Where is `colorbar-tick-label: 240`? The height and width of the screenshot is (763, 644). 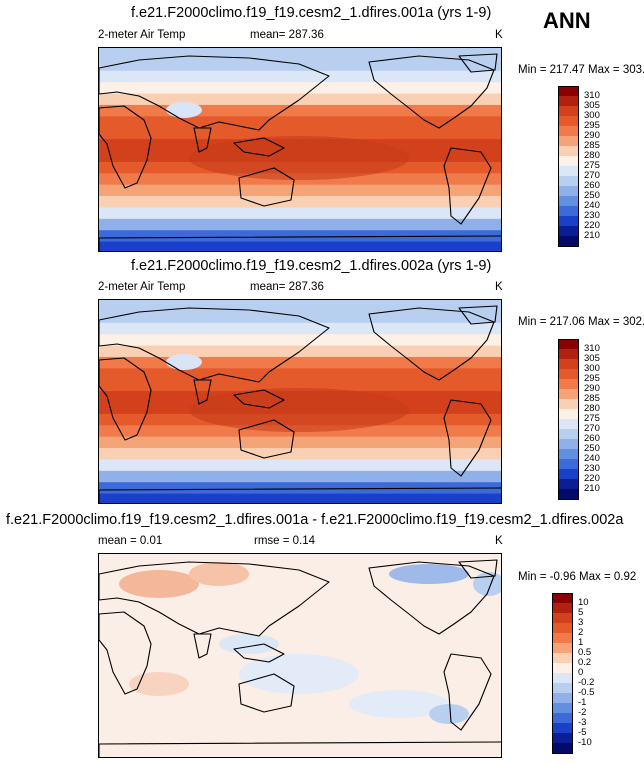
colorbar-tick-label: 240 is located at coordinates (592, 458).